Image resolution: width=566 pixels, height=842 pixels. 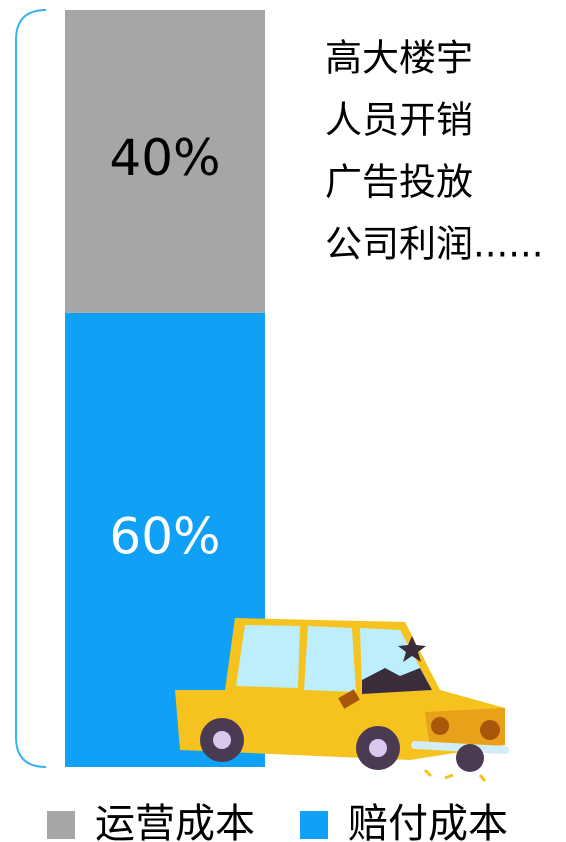 I want to click on value-label: 60%, so click(x=164, y=536).